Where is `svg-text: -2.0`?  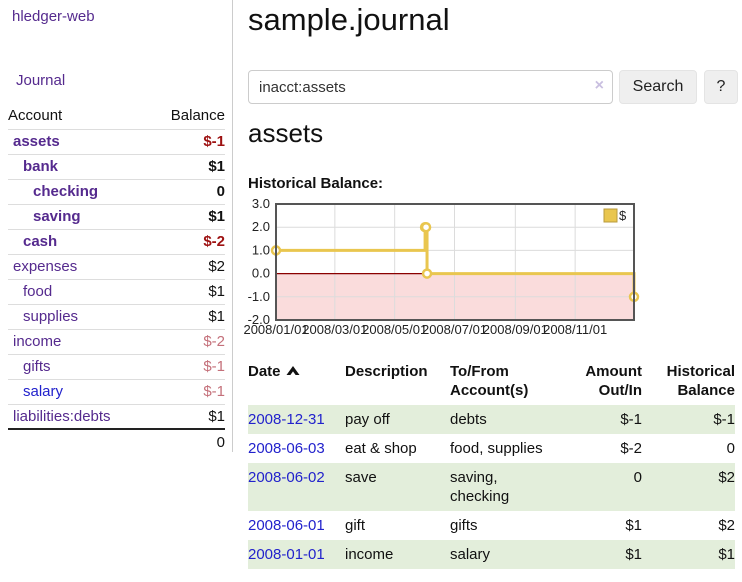
svg-text: -2.0 is located at coordinates (259, 319).